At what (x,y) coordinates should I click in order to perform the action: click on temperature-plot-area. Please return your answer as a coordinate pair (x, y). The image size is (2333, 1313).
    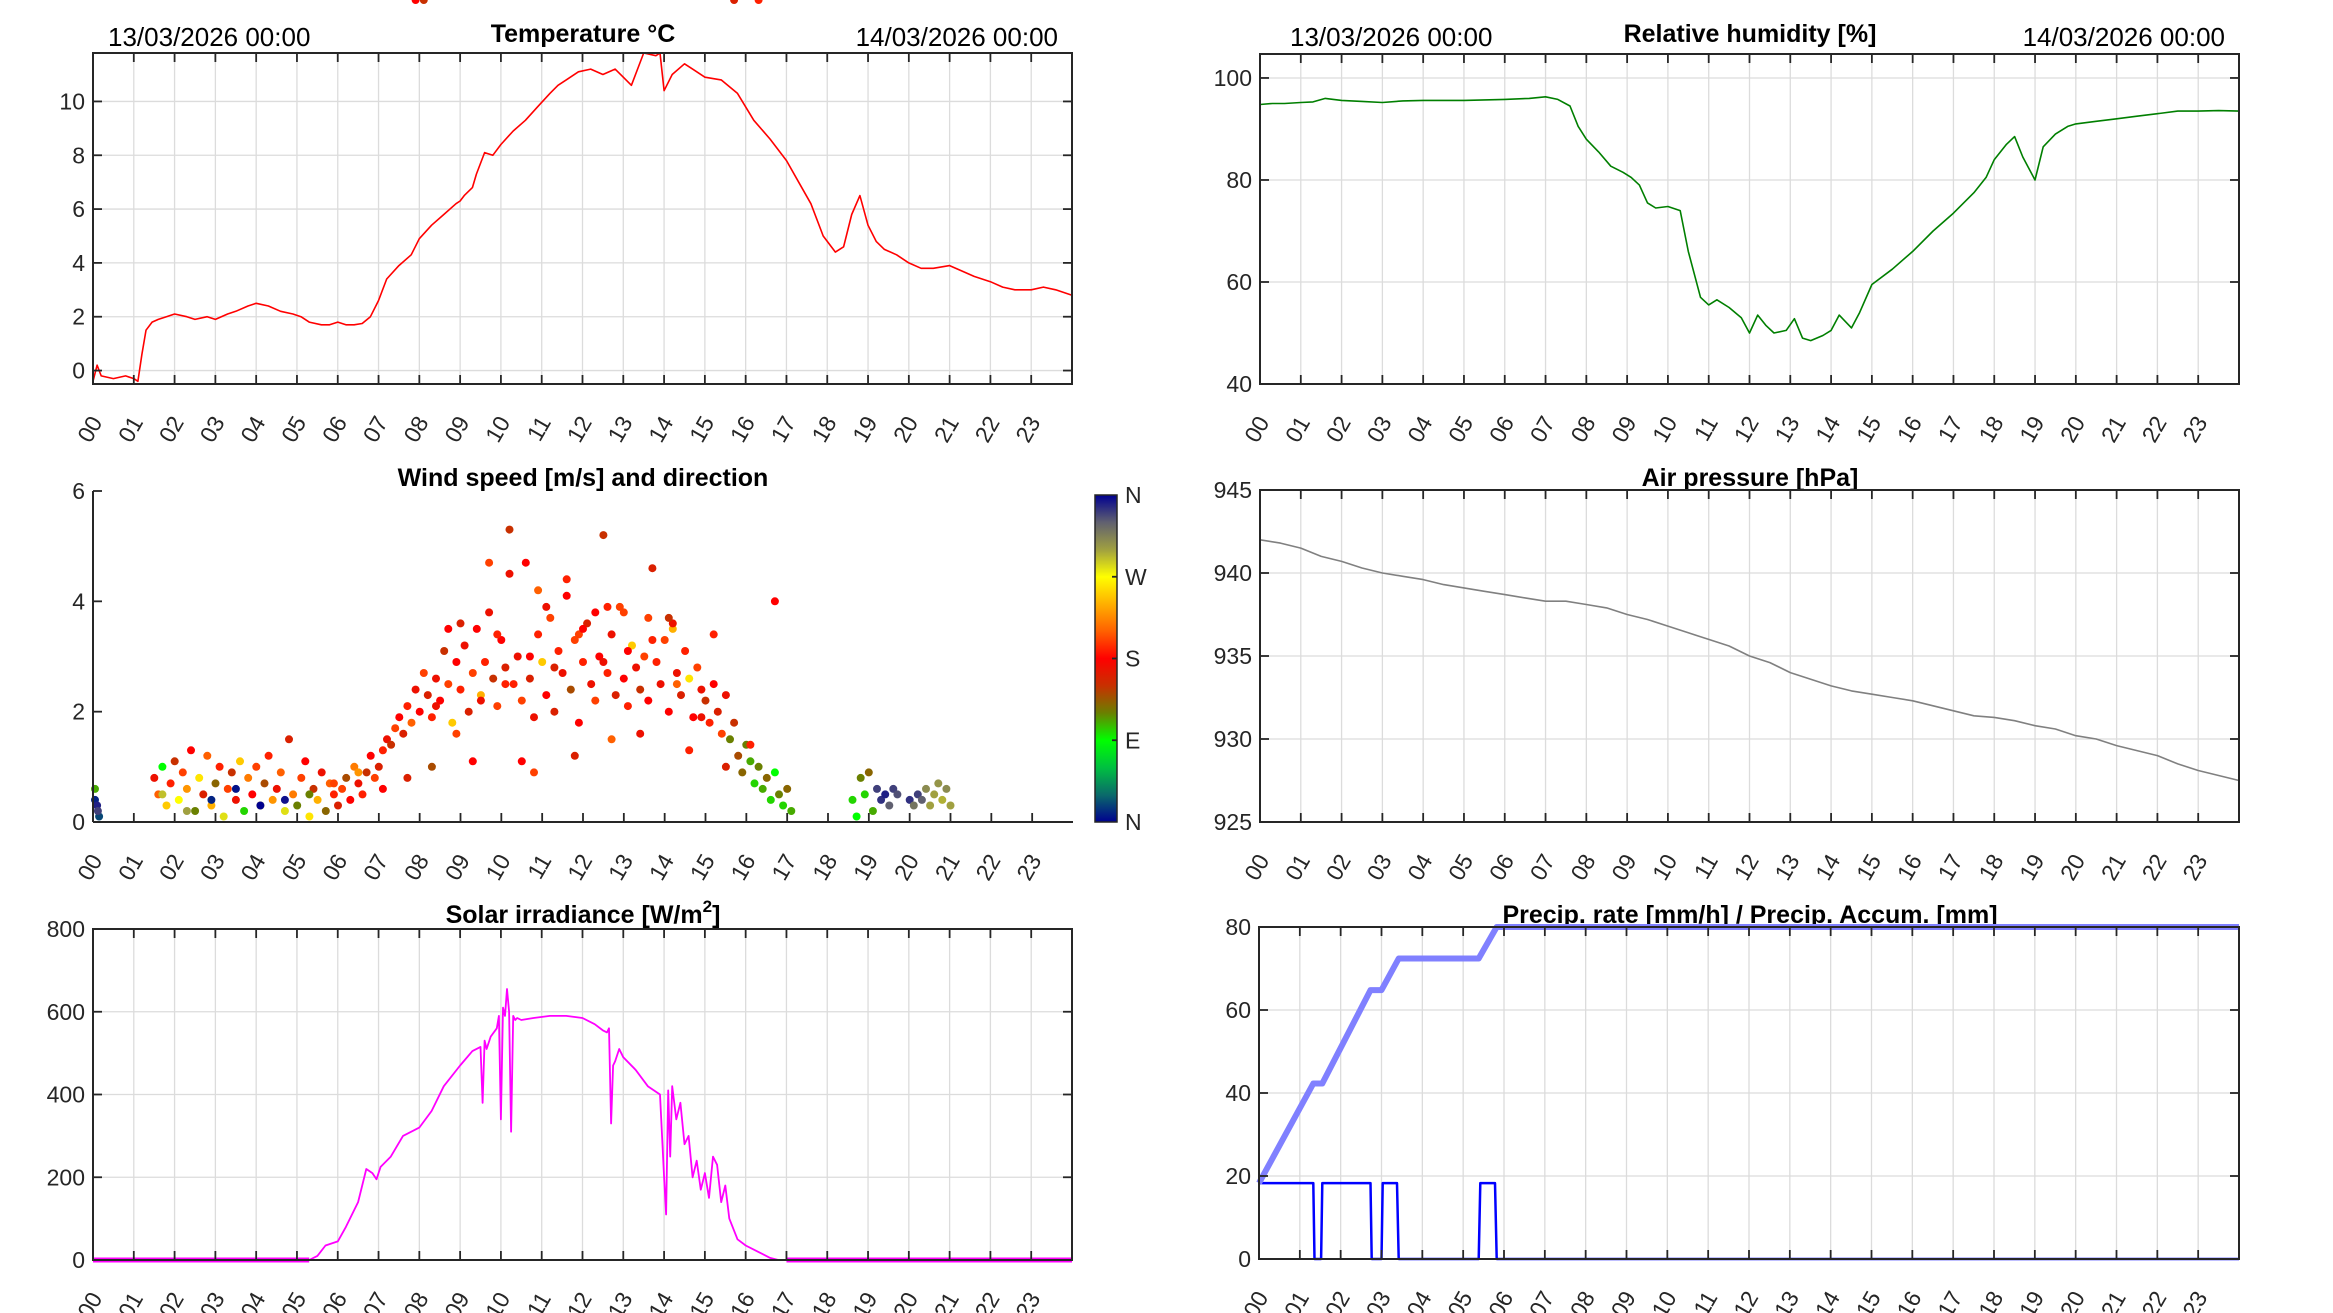
    Looking at the image, I should click on (582, 217).